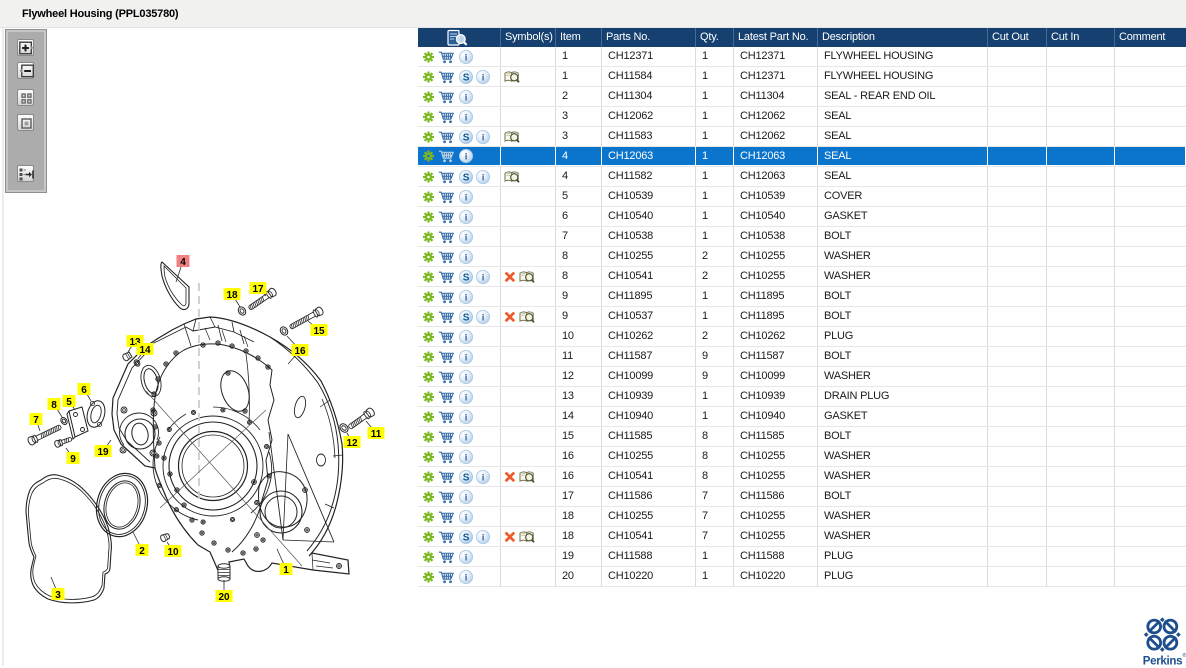  What do you see at coordinates (300, 351) in the screenshot?
I see `svg-text: 16` at bounding box center [300, 351].